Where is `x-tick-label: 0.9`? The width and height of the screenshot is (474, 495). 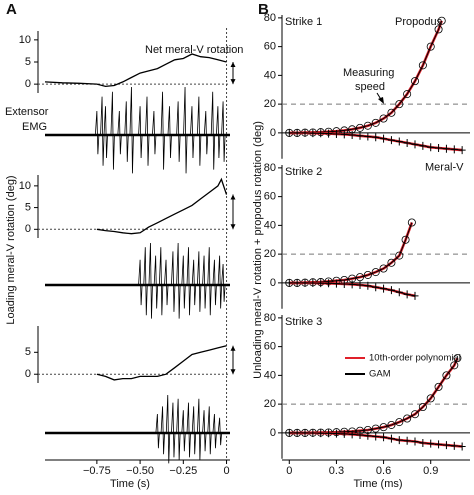 x-tick-label: 0.9 is located at coordinates (430, 471).